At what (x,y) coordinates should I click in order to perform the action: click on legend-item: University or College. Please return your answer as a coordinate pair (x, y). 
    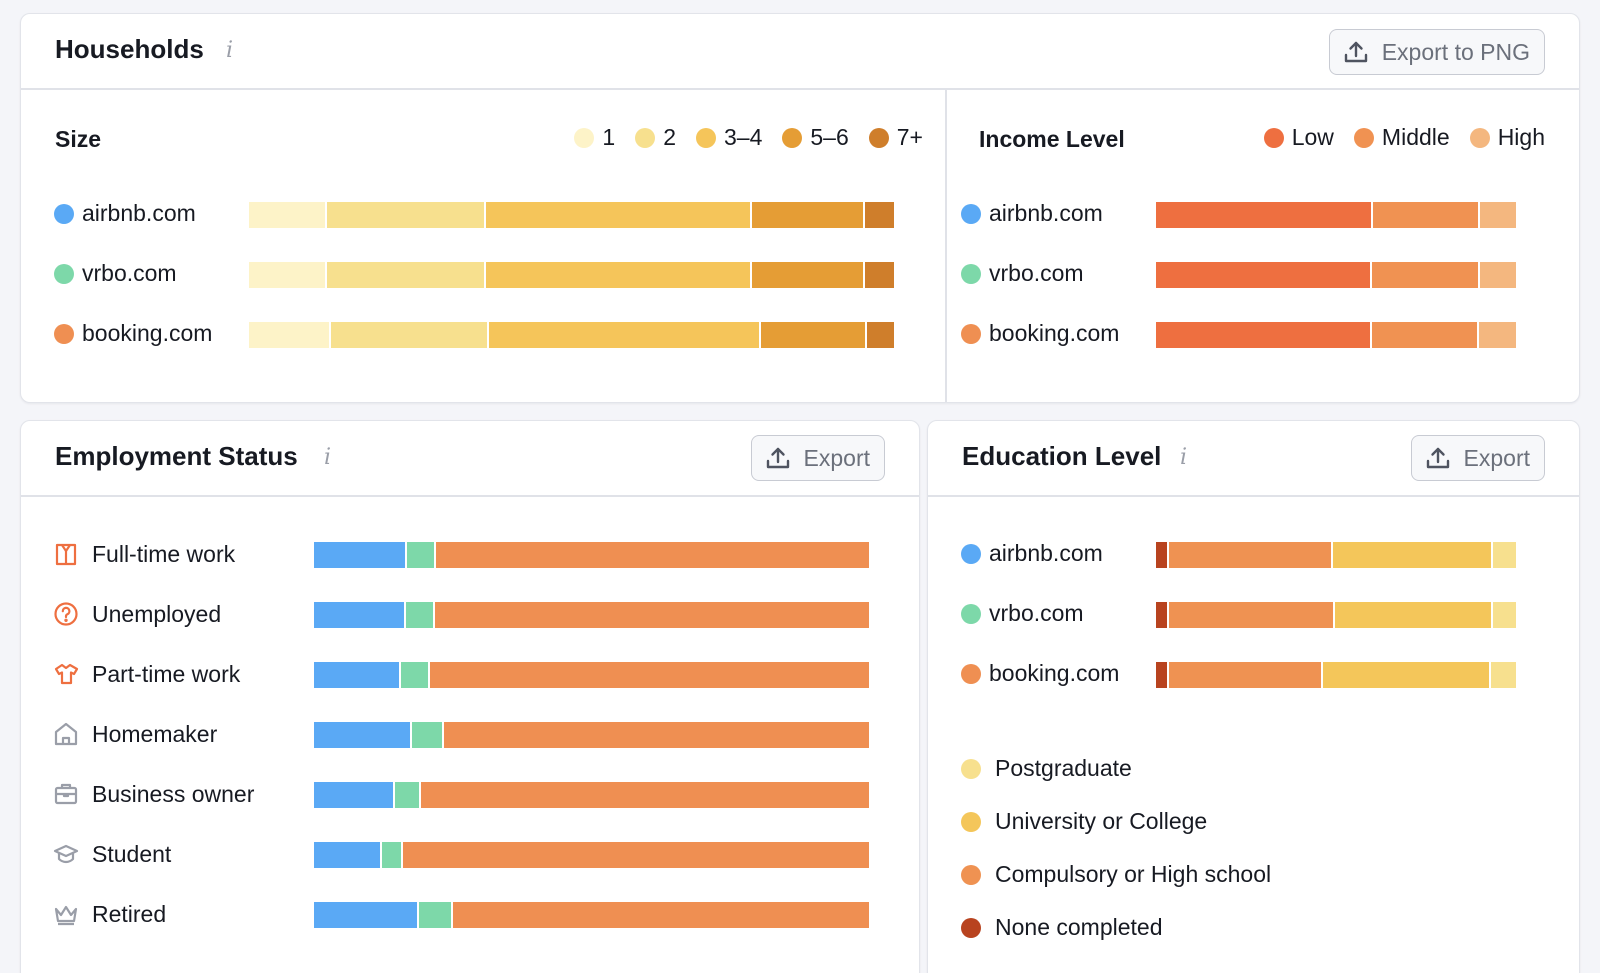
    Looking at the image, I should click on (1084, 821).